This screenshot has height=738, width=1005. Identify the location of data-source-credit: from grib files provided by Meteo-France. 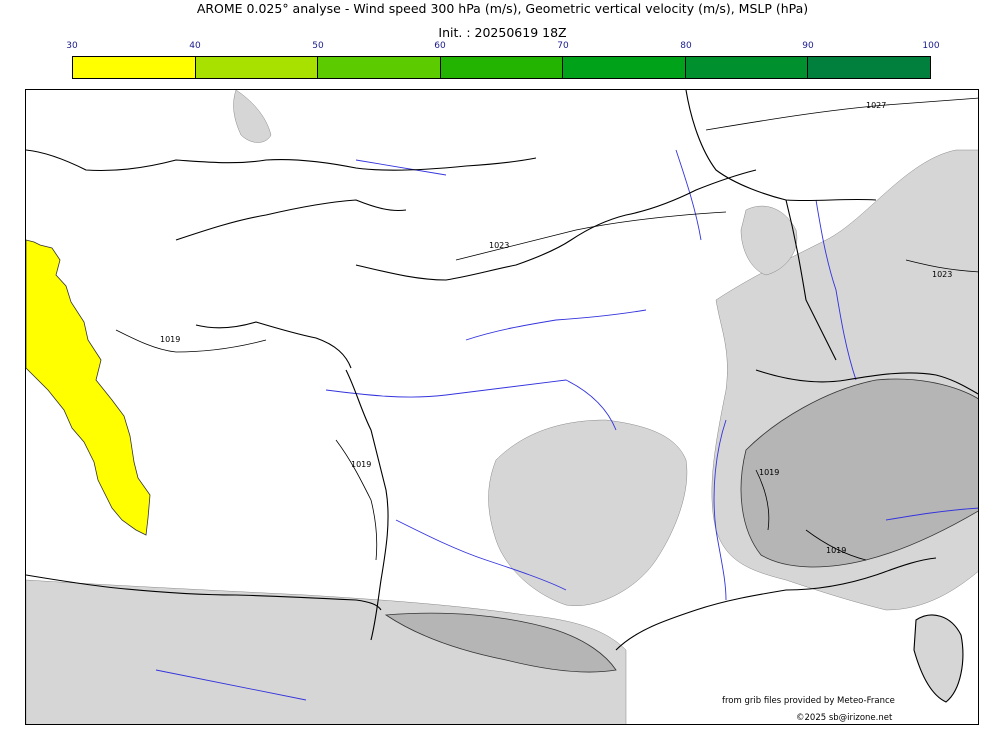
(808, 701).